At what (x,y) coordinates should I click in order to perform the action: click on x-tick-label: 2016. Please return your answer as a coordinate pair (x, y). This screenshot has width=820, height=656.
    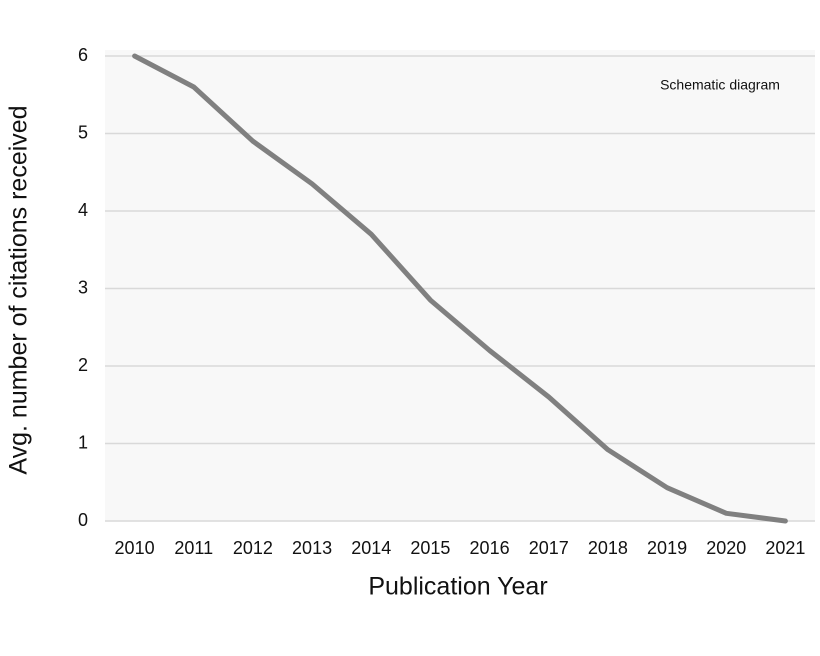
    Looking at the image, I should click on (490, 548).